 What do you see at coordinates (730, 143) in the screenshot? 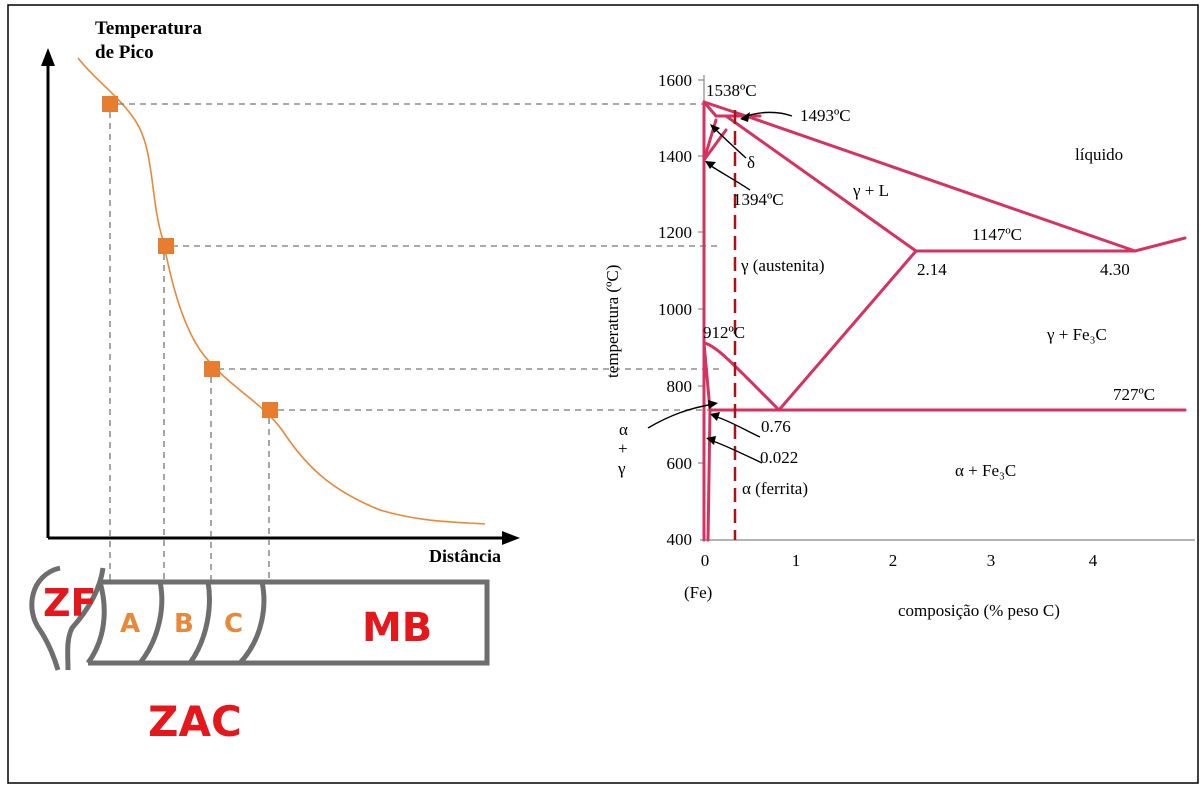
I see `arrow-delta` at bounding box center [730, 143].